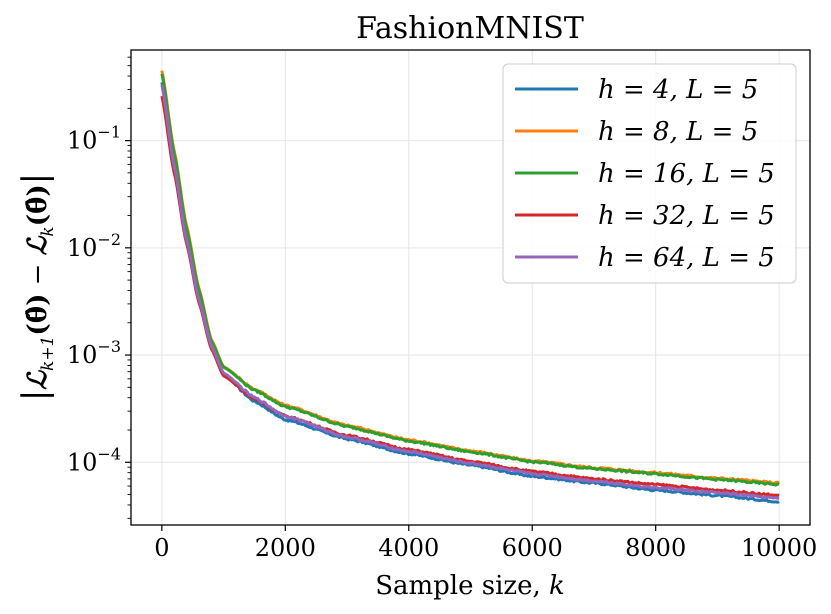 The width and height of the screenshot is (831, 614). What do you see at coordinates (686, 216) in the screenshot?
I see `legend-entry: h = 32, L = 5` at bounding box center [686, 216].